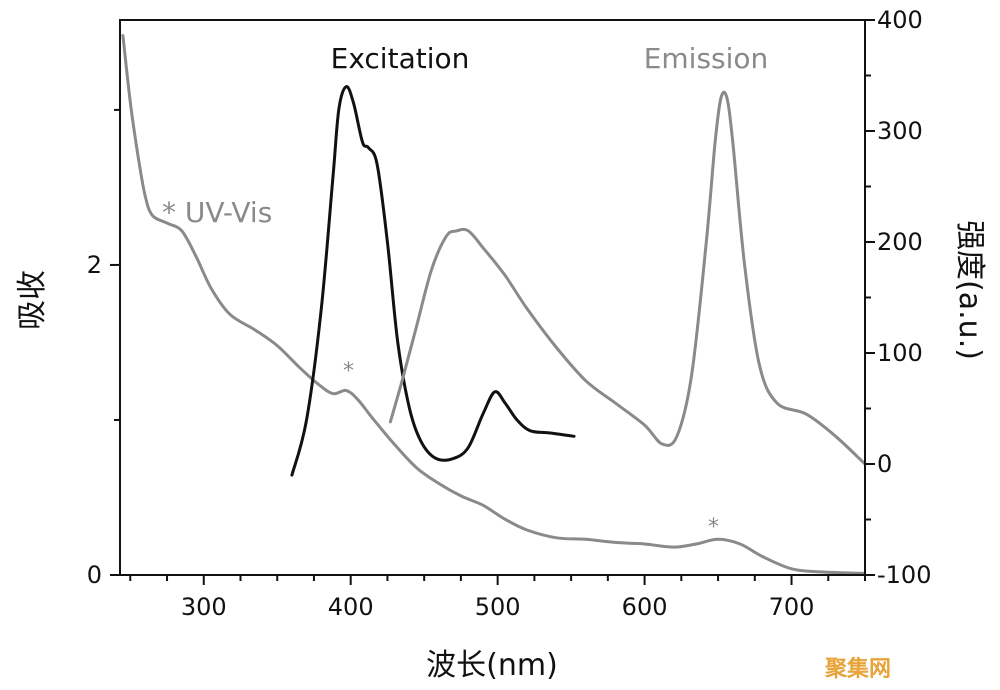 This screenshot has width=1000, height=690. What do you see at coordinates (900, 242) in the screenshot?
I see `right-y-tick-label: 200` at bounding box center [900, 242].